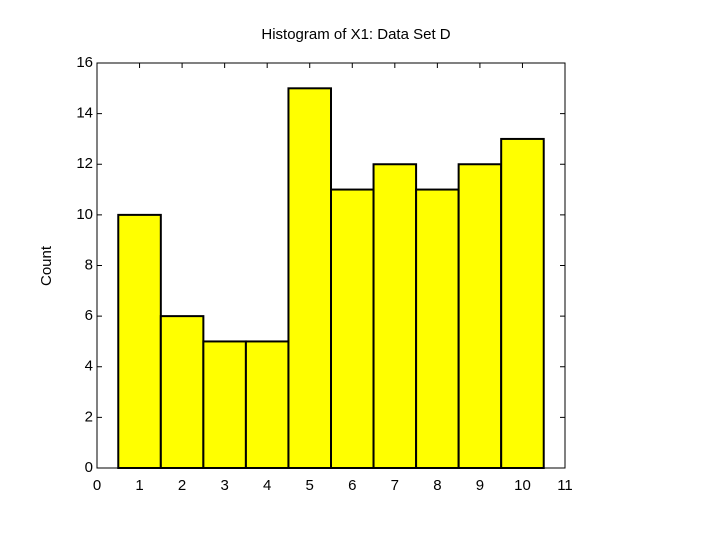 The height and width of the screenshot is (540, 720). What do you see at coordinates (89, 467) in the screenshot?
I see `y-tick-label: 0` at bounding box center [89, 467].